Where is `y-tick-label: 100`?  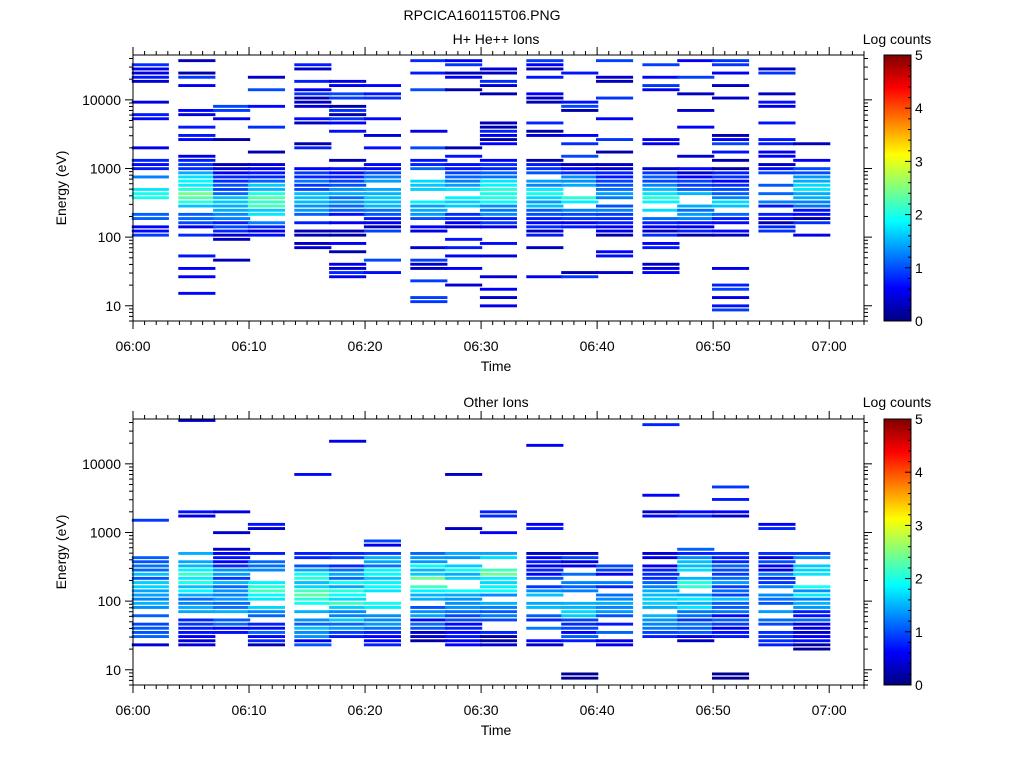
y-tick-label: 100 is located at coordinates (110, 601).